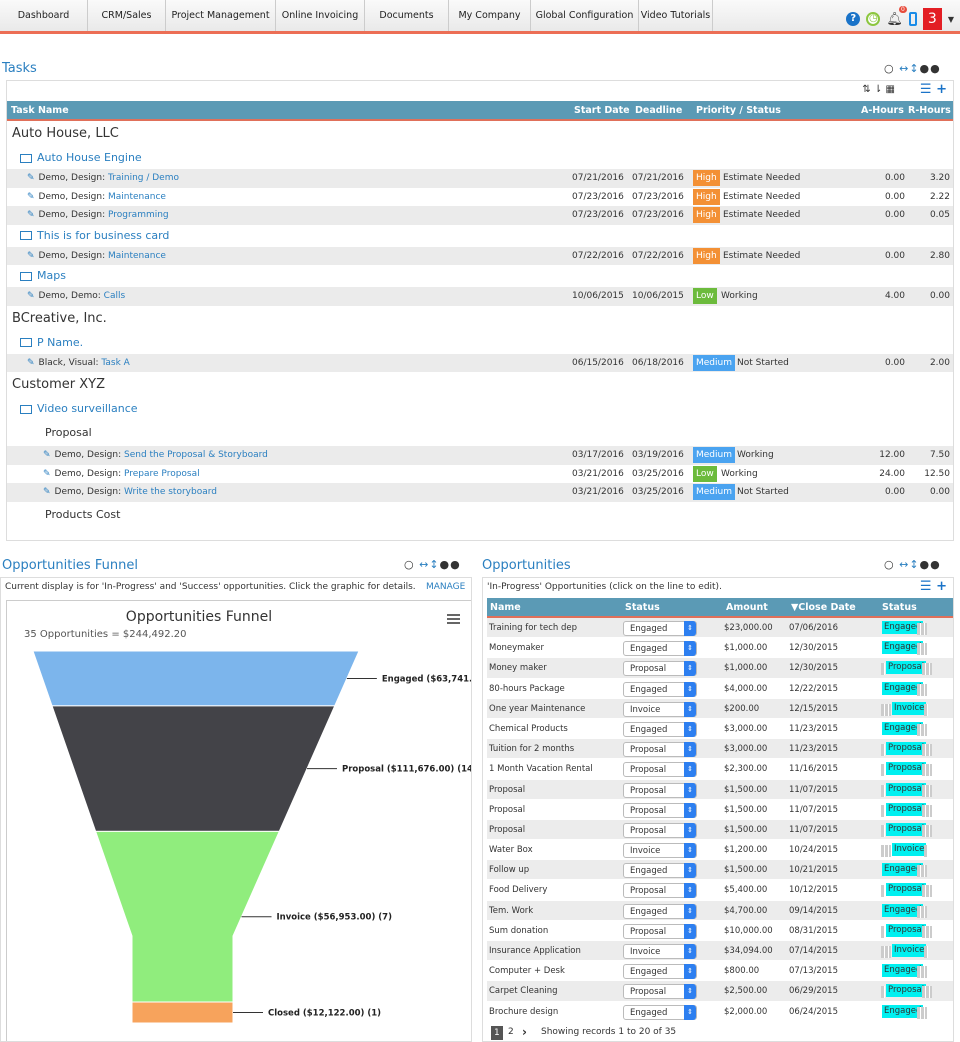 The width and height of the screenshot is (960, 1042). I want to click on next-page-icon: ›, so click(524, 1031).